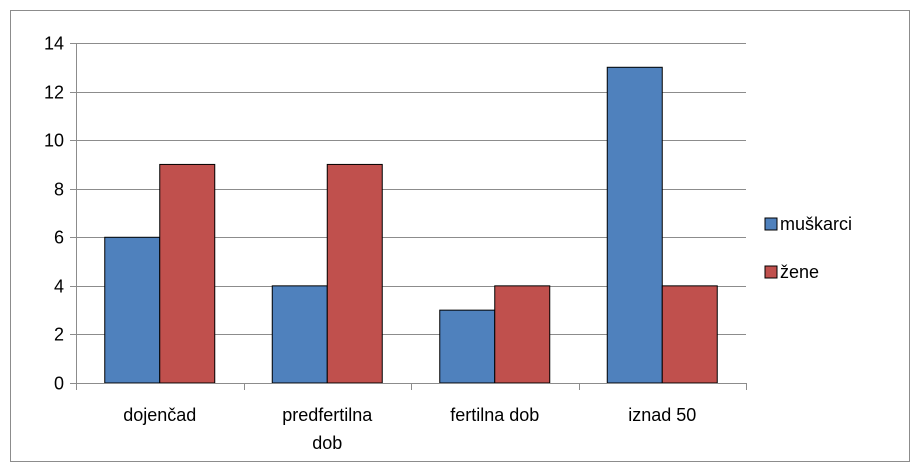  Describe the element at coordinates (54, 214) in the screenshot. I see `y-tick-labels: 0 2 4 6 8 10 12 14` at that location.